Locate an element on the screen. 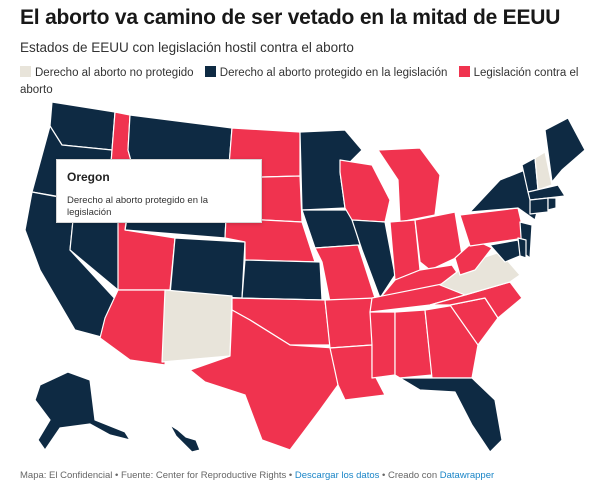 The width and height of the screenshot is (592, 493). state-new-mexico is located at coordinates (197, 326).